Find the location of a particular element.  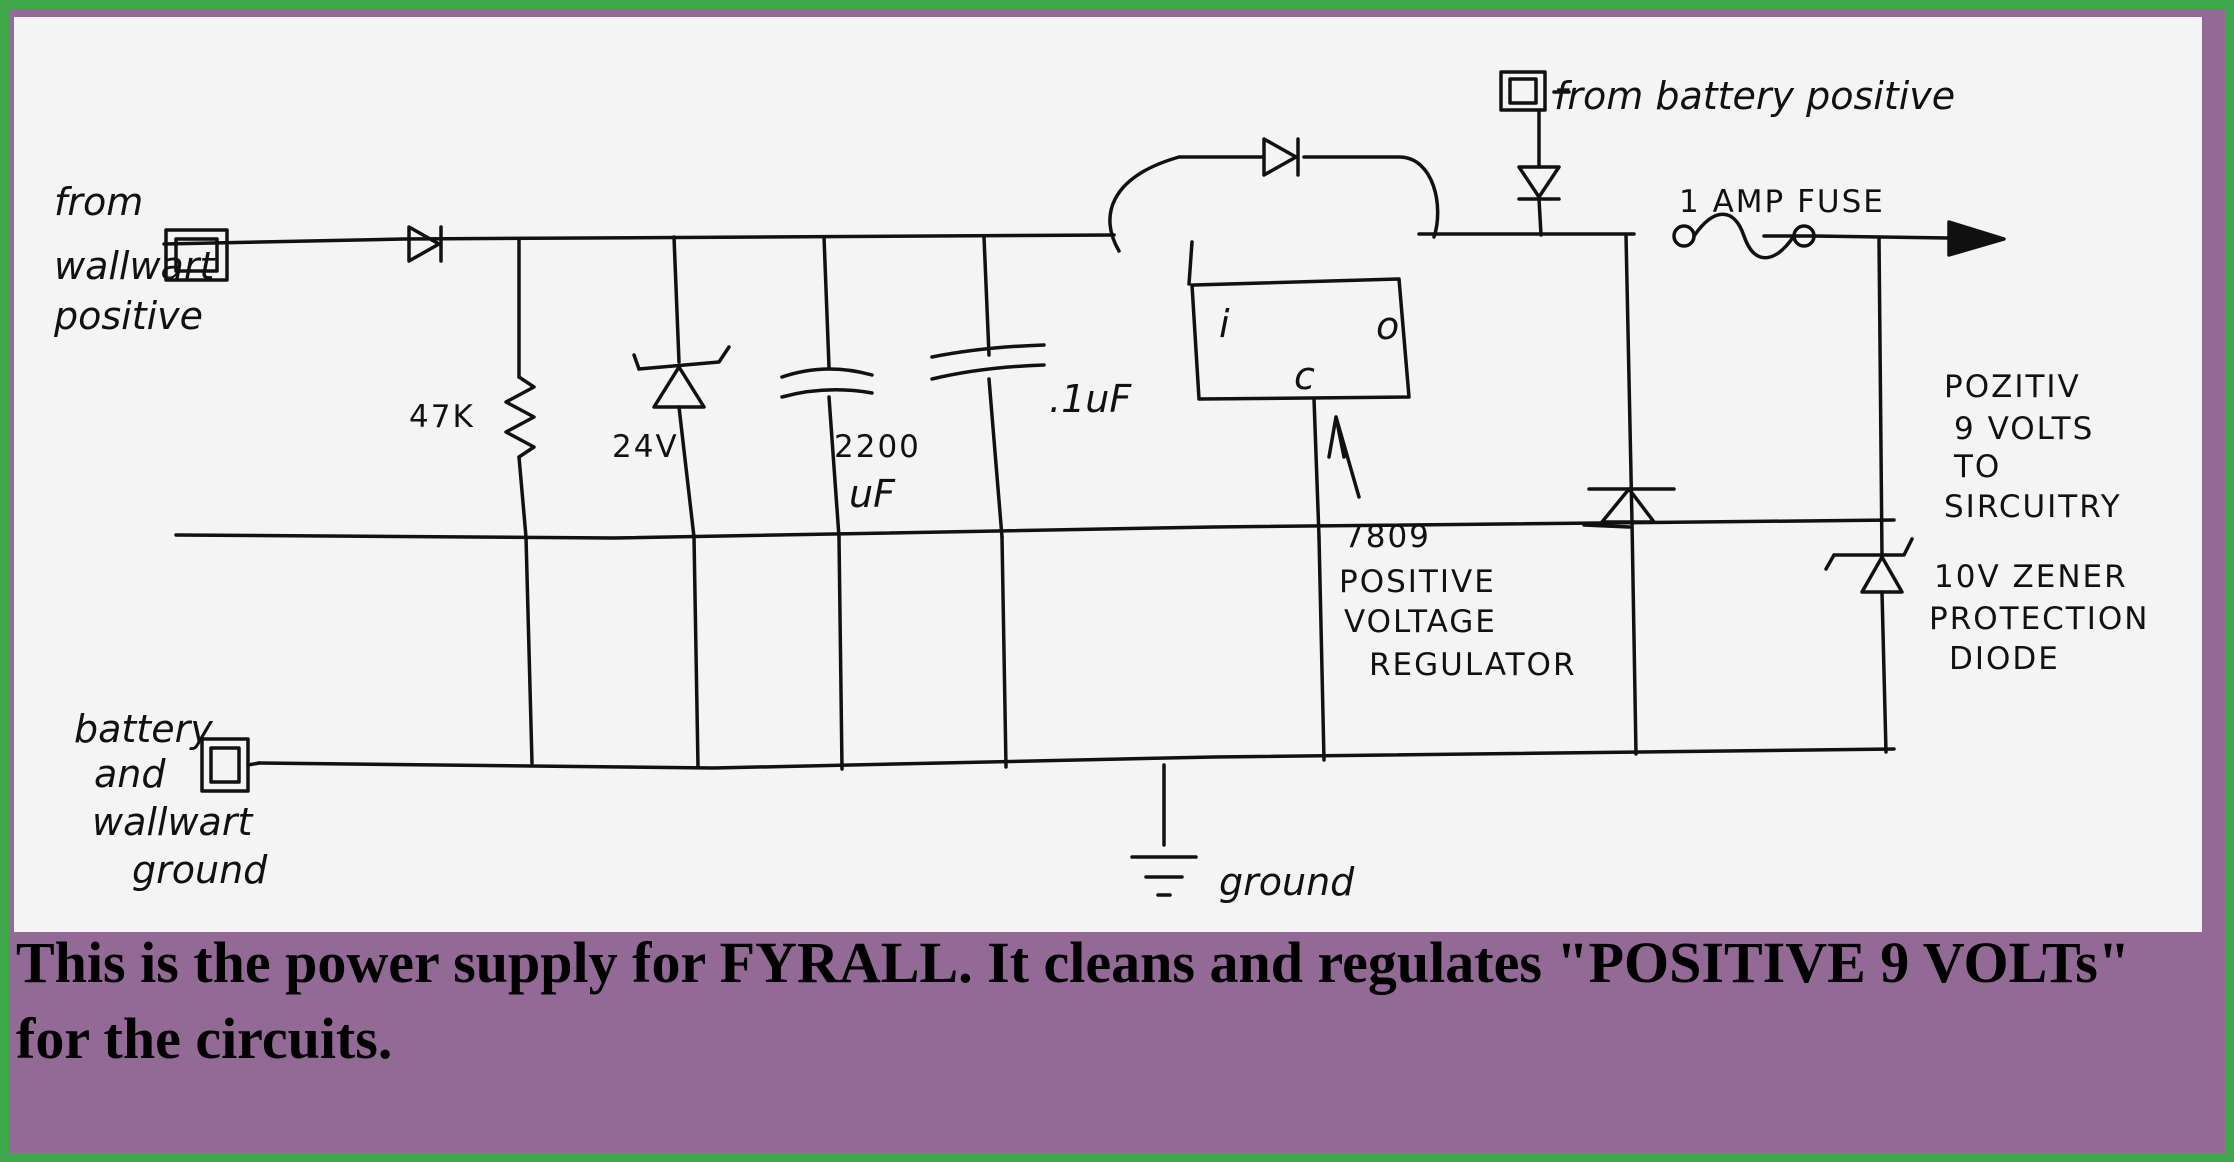

zener-protection-label: 10V ZENER PROTECTION DIODE is located at coordinates (2039, 618).